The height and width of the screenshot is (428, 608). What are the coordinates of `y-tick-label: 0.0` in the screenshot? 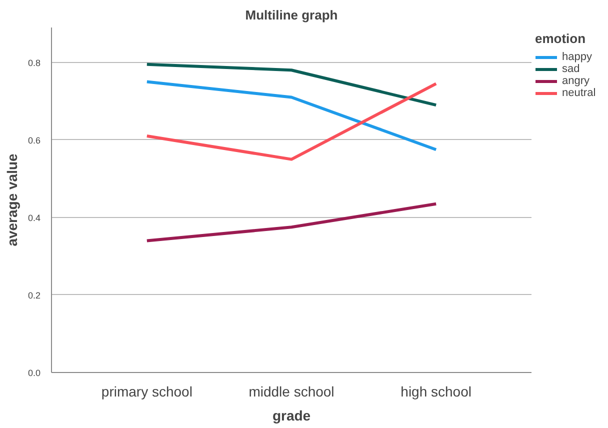 It's located at (34, 373).